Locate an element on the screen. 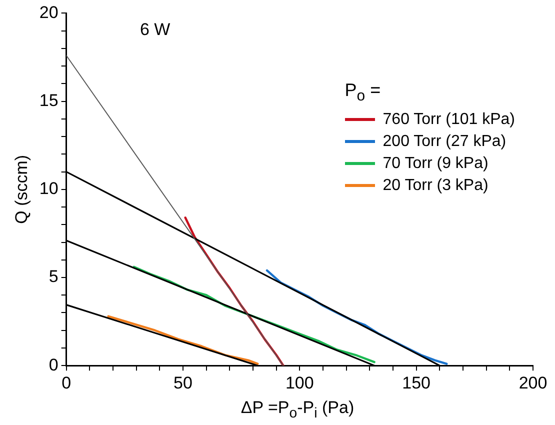 The height and width of the screenshot is (425, 555). y-tick-label: 0 is located at coordinates (53, 364).